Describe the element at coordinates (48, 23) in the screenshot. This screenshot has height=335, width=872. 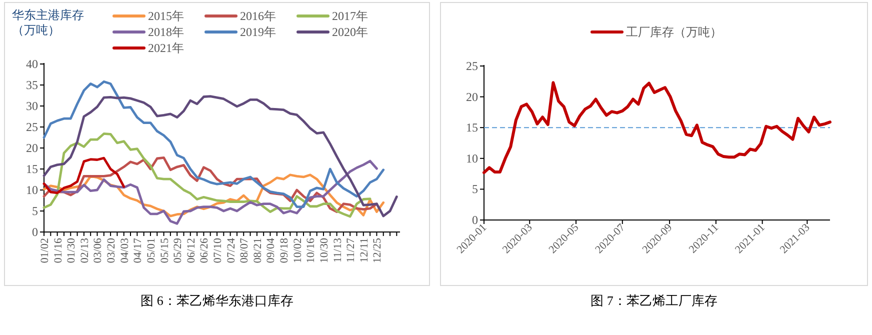
I see `y-axis-title: 华东主港库存（万吨）` at that location.